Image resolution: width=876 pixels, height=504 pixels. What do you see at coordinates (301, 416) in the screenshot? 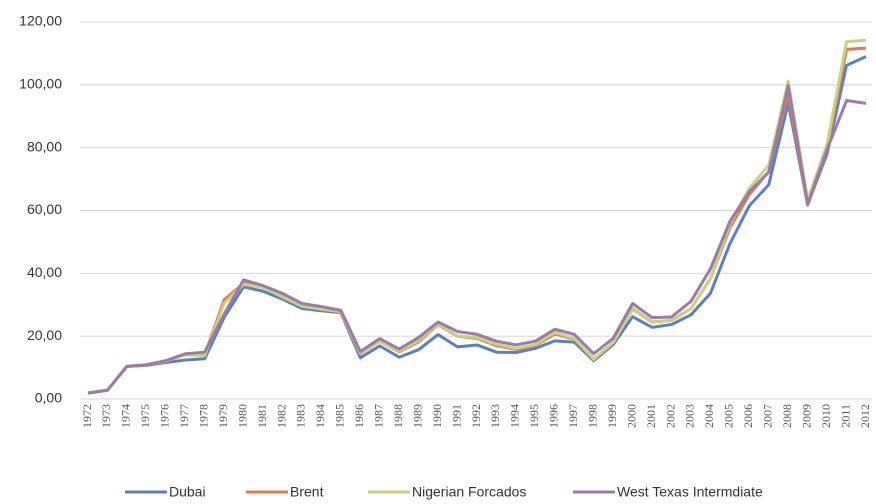
I see `x-tick-label: 1983` at bounding box center [301, 416].